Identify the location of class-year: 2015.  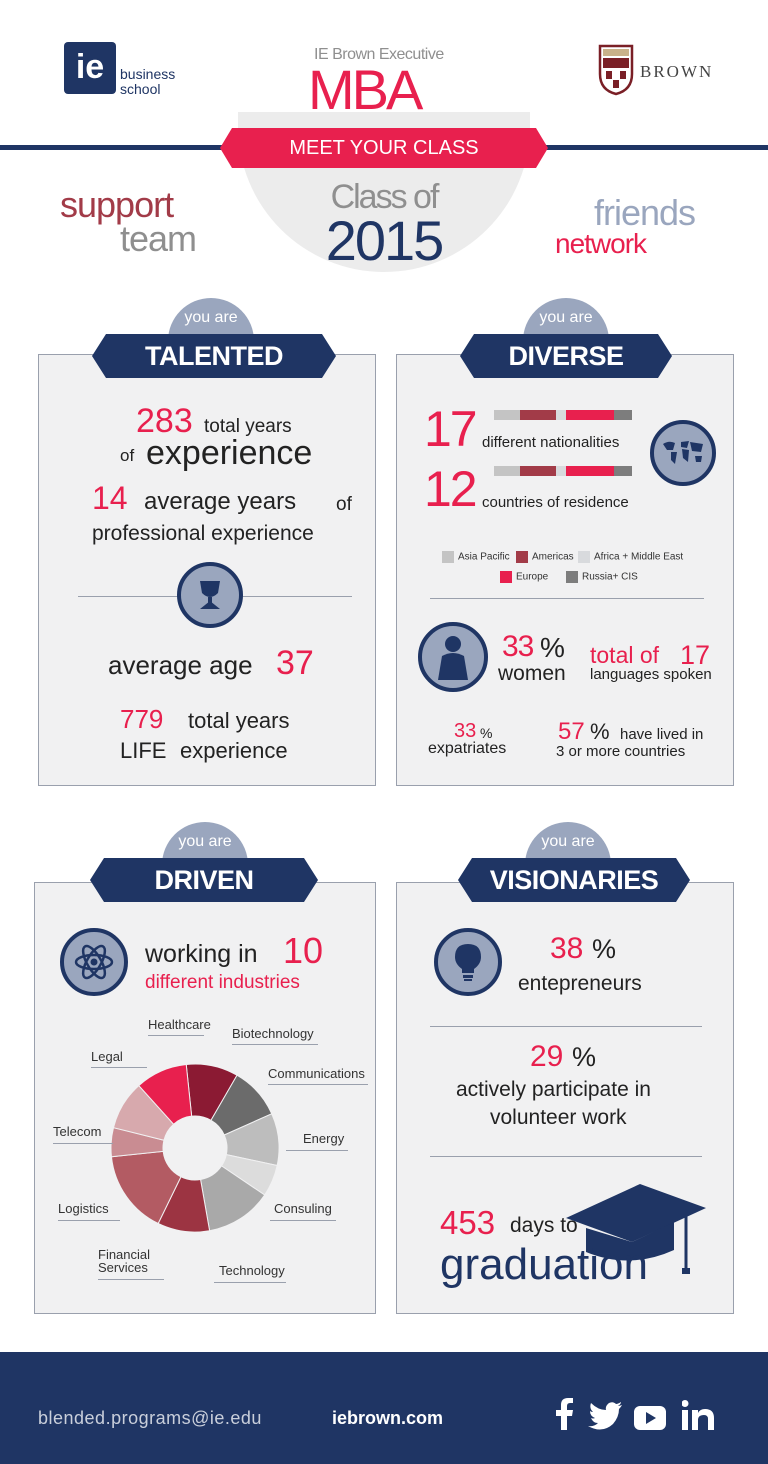
(385, 240).